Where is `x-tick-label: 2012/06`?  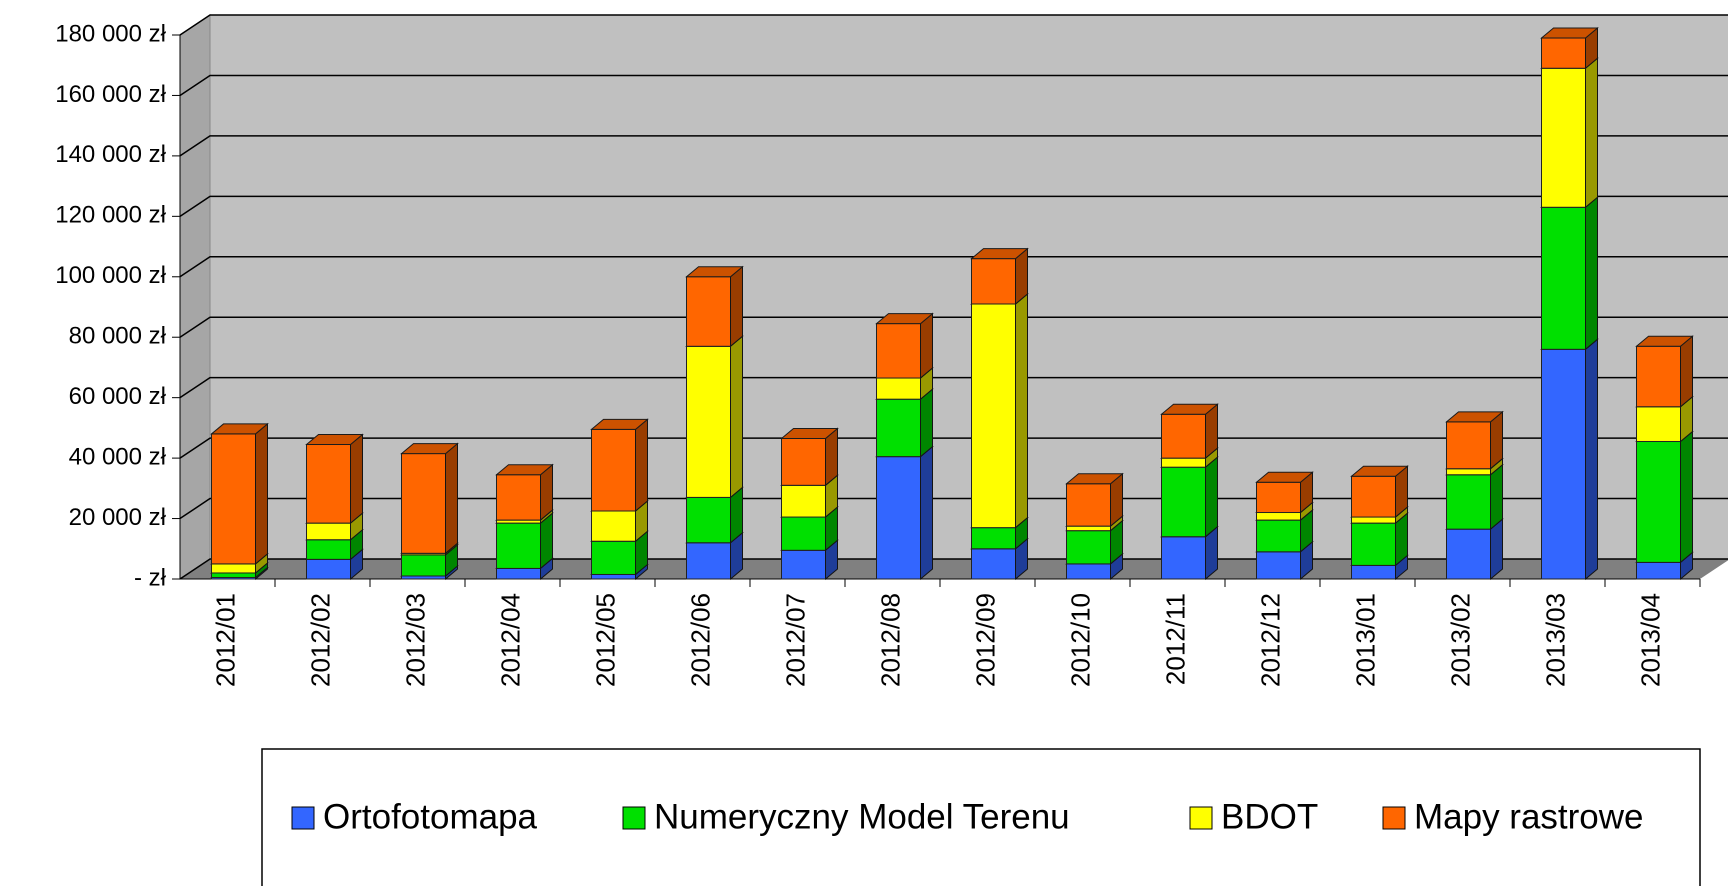
x-tick-label: 2012/06 is located at coordinates (700, 640).